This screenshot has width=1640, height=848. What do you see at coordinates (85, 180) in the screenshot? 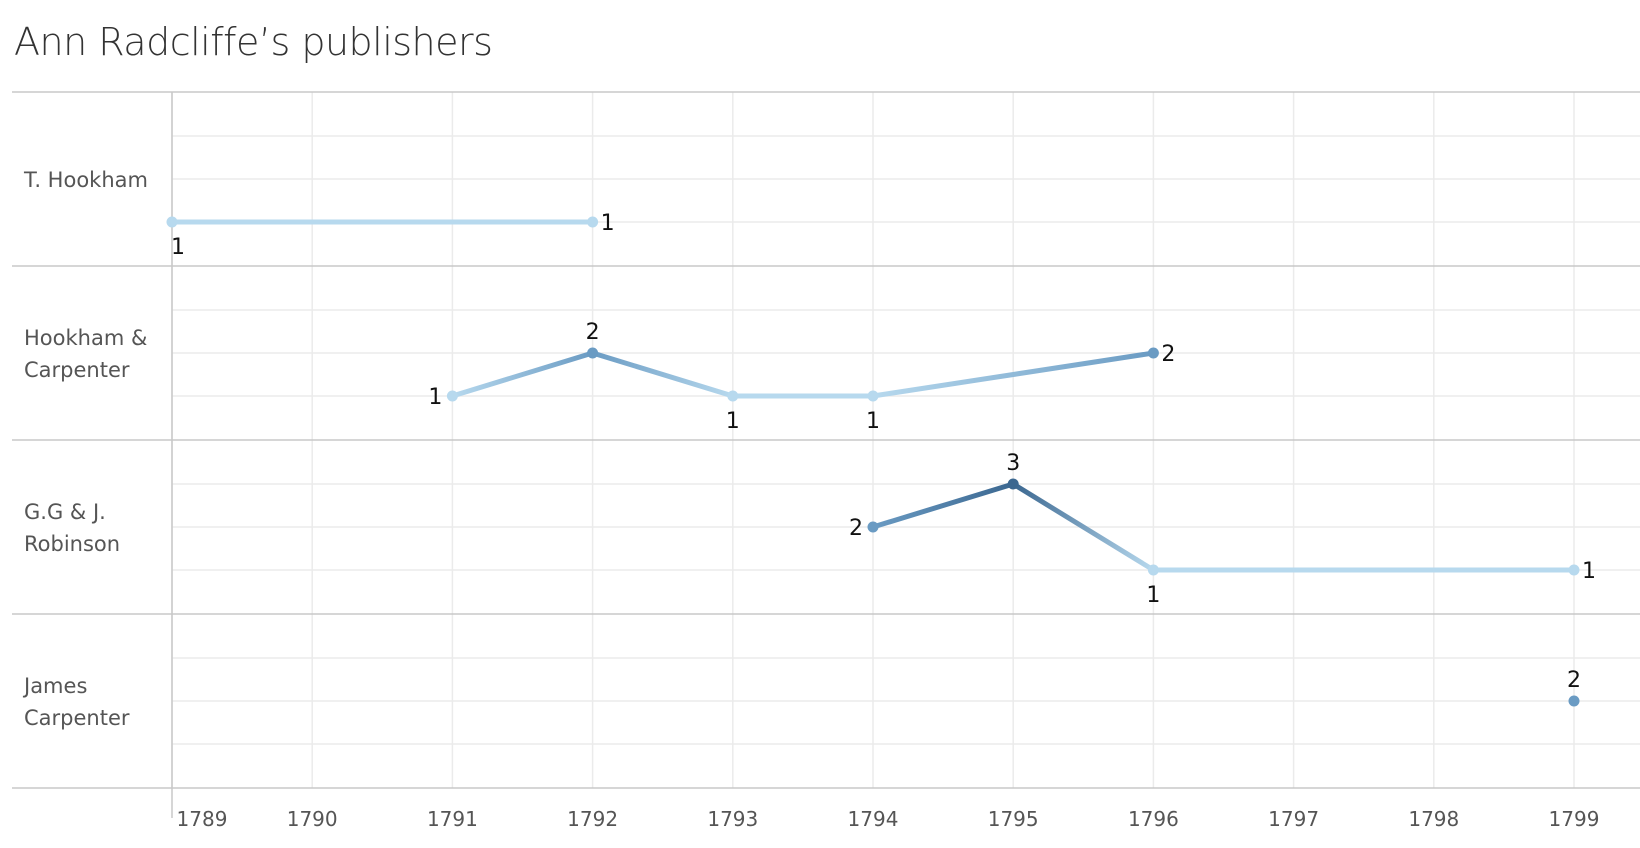
I see `row-label: T. Hookham` at bounding box center [85, 180].